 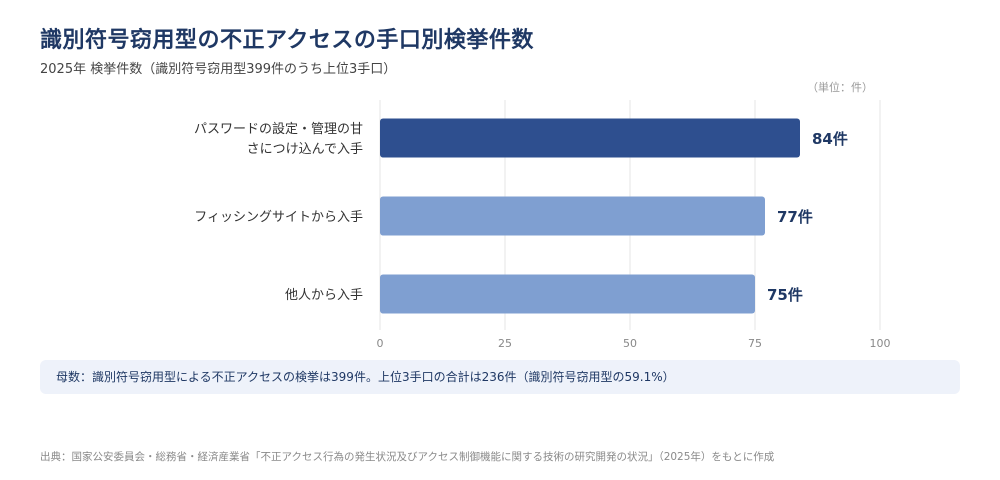 What do you see at coordinates (630, 343) in the screenshot?
I see `x-tick-label: 50` at bounding box center [630, 343].